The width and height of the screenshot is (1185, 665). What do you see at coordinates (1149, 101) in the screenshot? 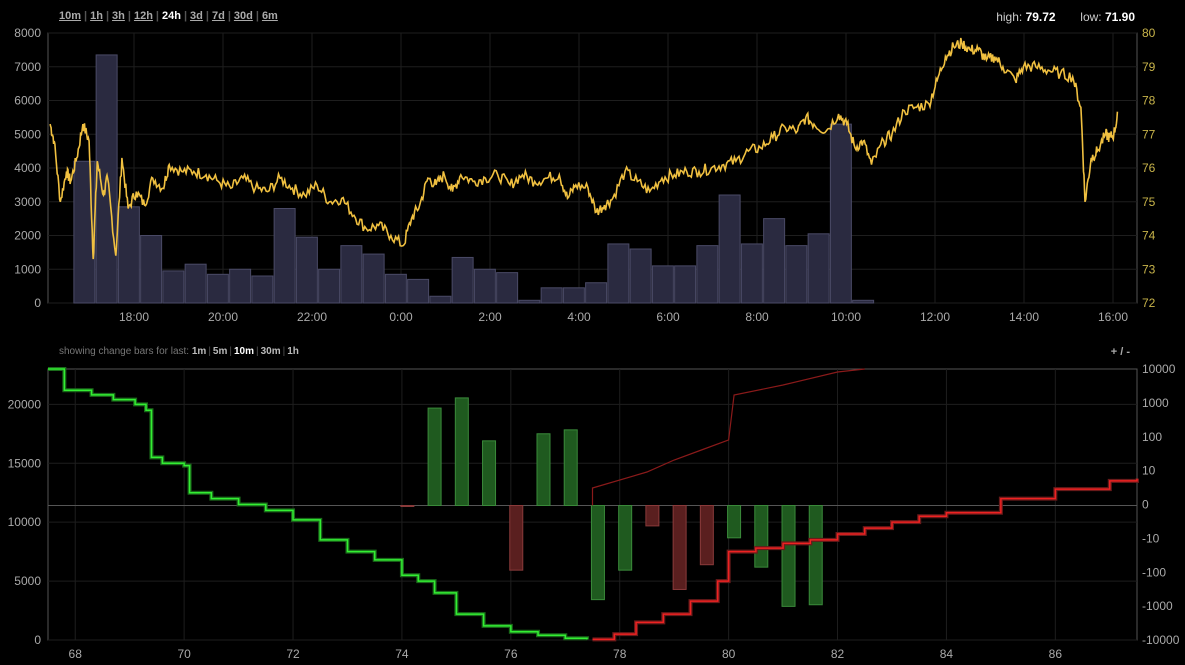
I see `y-right-tick-label: 78` at bounding box center [1149, 101].